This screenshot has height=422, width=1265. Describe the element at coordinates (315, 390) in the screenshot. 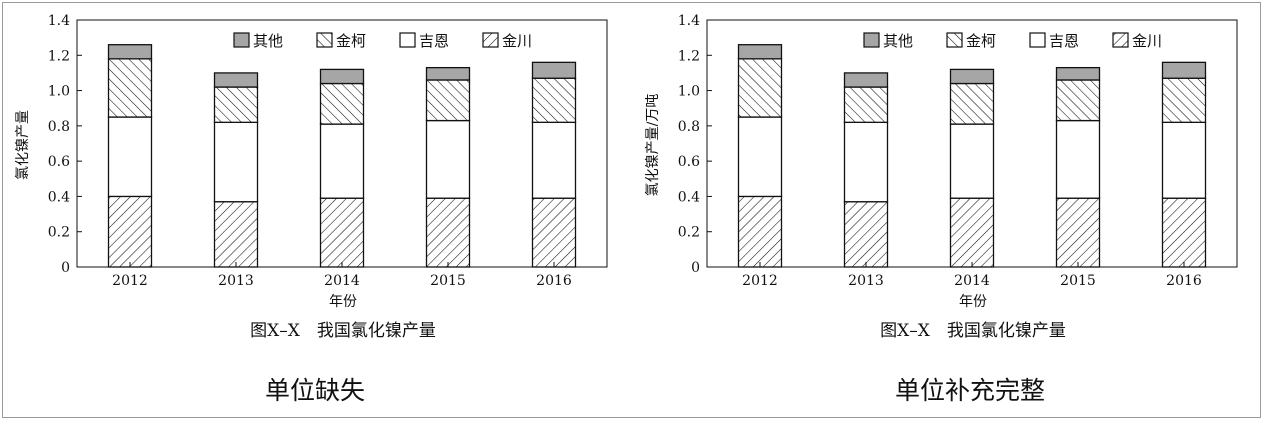

I see `panel-note: 单位缺失` at that location.